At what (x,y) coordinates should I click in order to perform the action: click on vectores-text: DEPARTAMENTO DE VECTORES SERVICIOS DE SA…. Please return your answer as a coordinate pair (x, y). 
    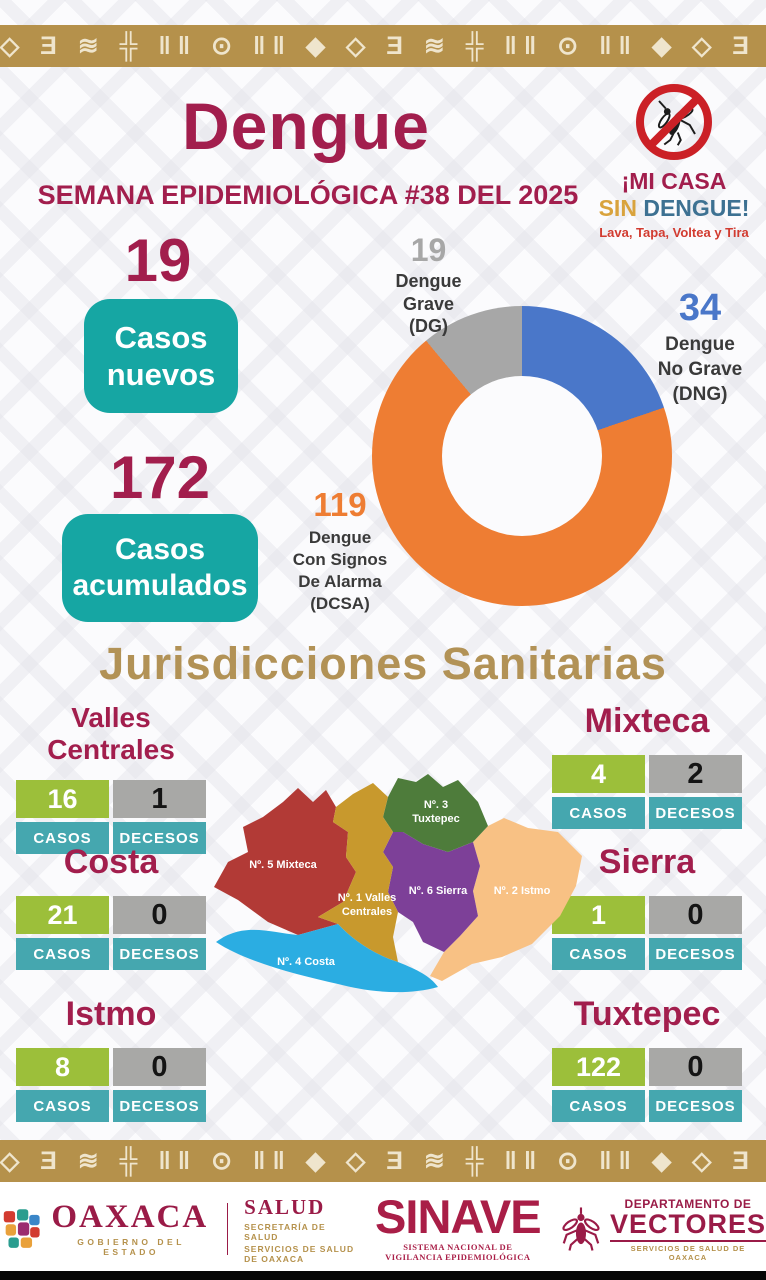
    Looking at the image, I should click on (687, 1229).